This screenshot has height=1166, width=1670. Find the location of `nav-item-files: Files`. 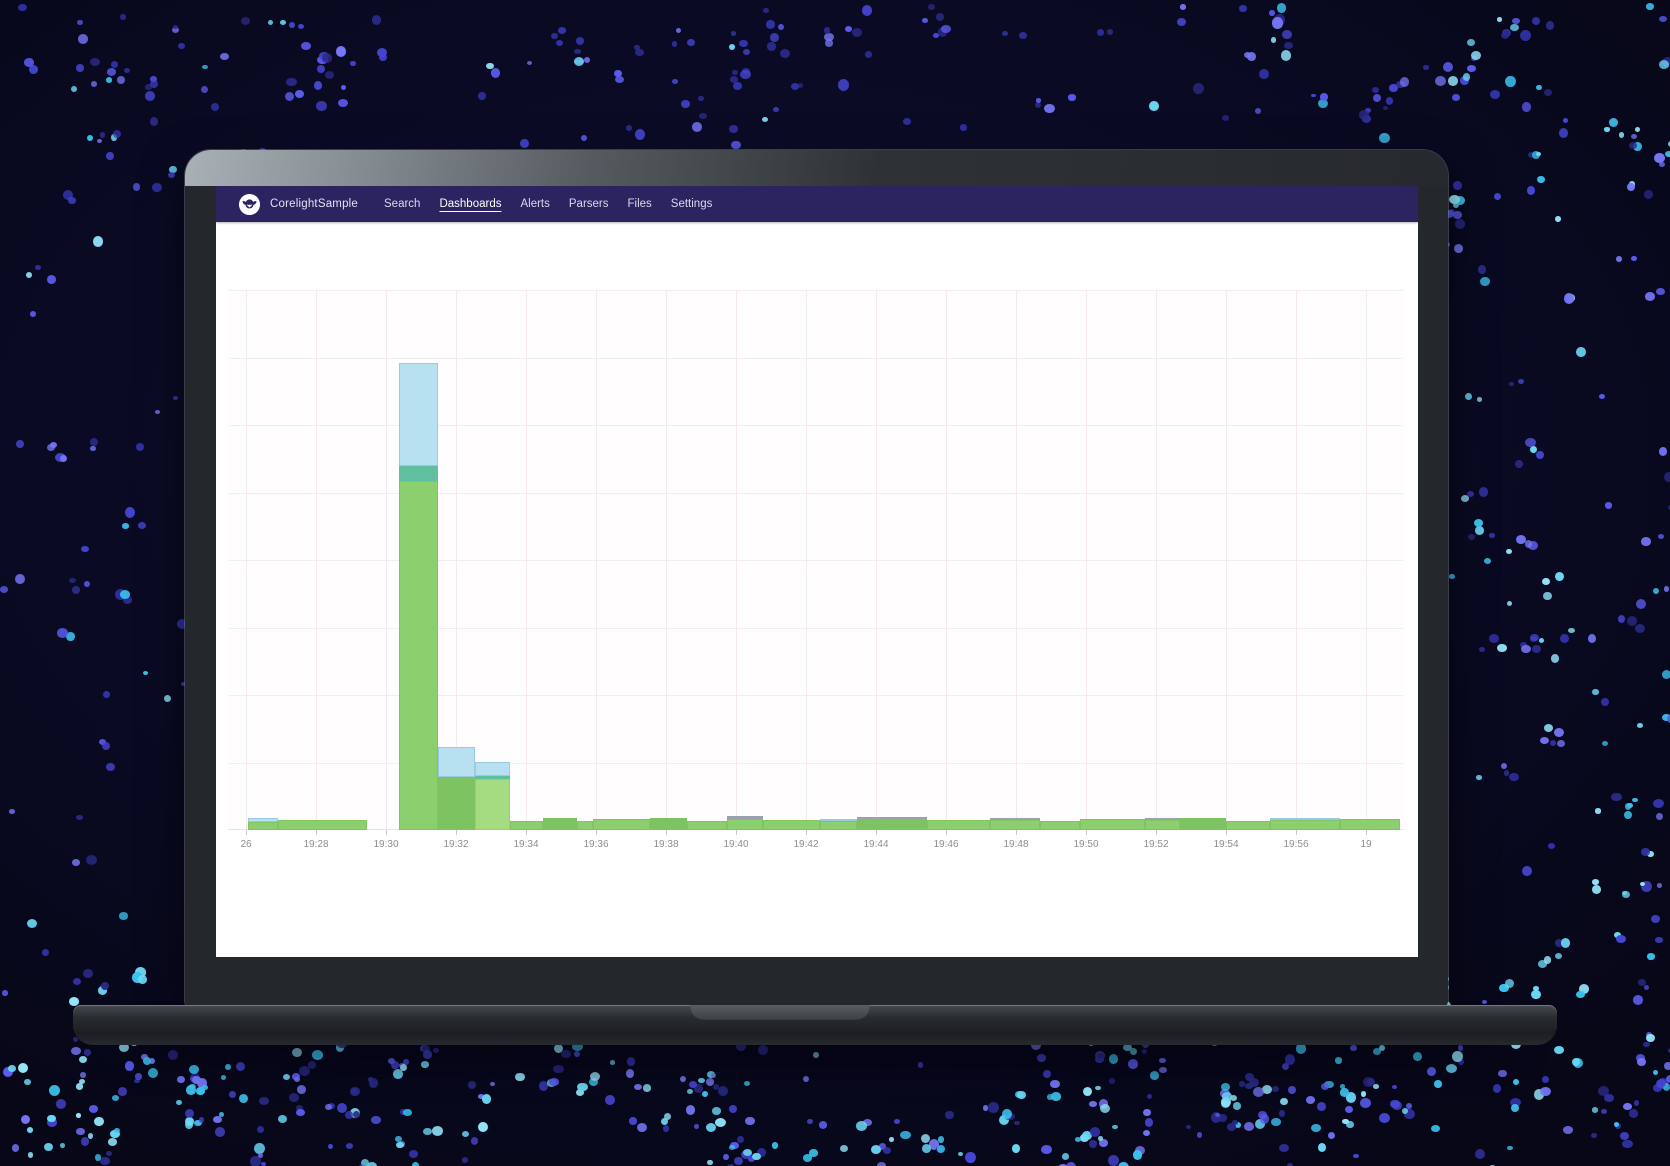

nav-item-files: Files is located at coordinates (639, 204).